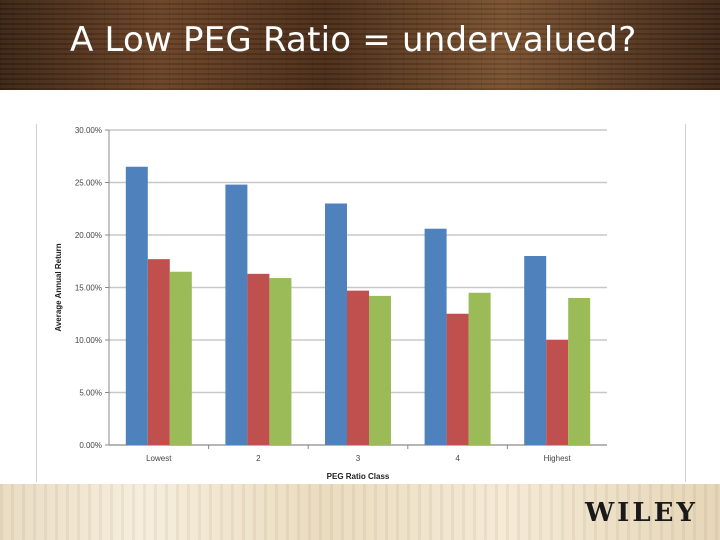  Describe the element at coordinates (353, 40) in the screenshot. I see `slide-title: A Low PEG Ratio = undervalued?` at that location.